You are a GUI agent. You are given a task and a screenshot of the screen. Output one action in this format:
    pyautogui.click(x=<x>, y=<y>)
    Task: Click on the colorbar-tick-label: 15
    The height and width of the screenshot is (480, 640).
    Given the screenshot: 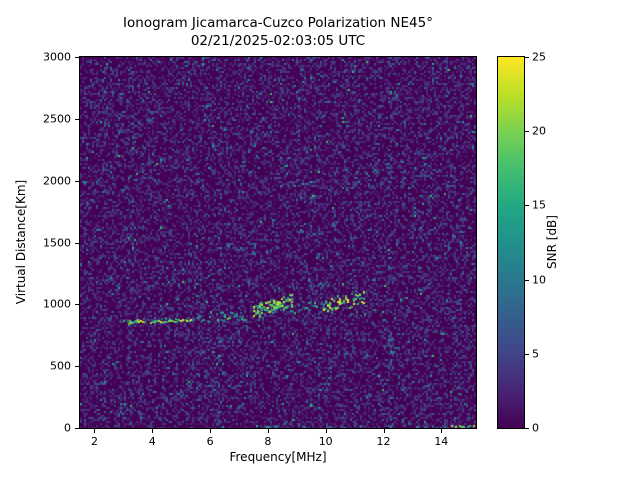 What is the action you would take?
    pyautogui.click(x=539, y=205)
    